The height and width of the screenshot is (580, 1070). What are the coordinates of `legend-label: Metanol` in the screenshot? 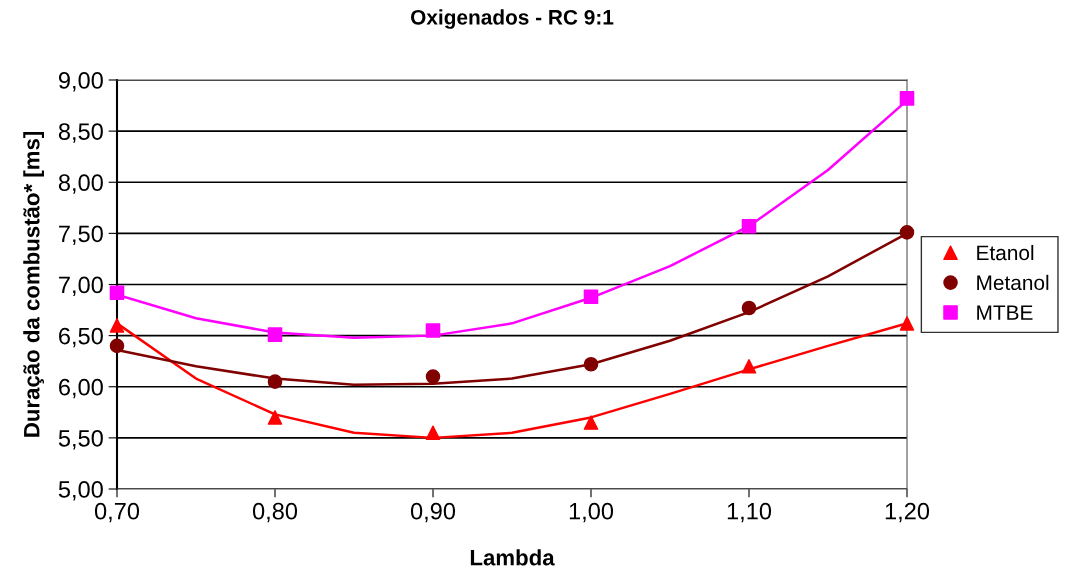 It's located at (1013, 282).